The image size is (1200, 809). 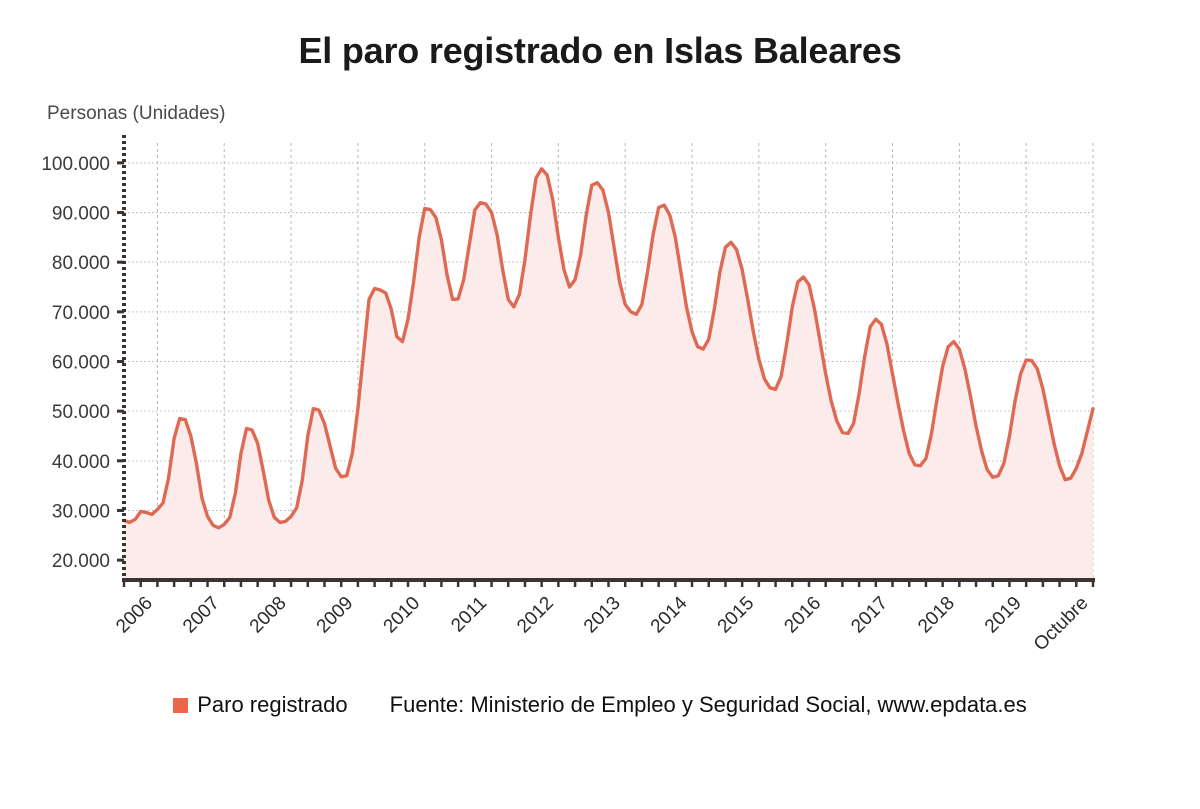 I want to click on legend-item-label: Paro registrado, so click(x=272, y=704).